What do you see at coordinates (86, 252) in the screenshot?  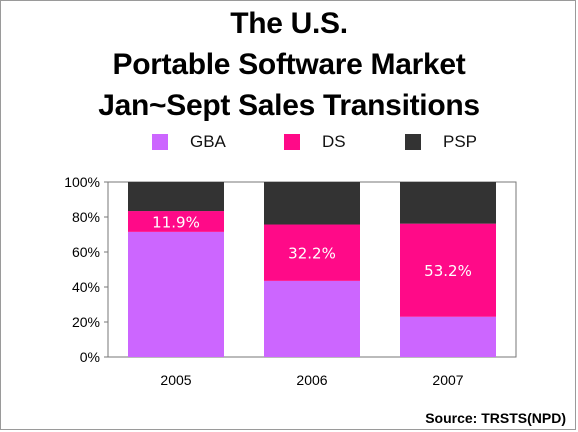 I see `y-tick-label: 60%` at bounding box center [86, 252].